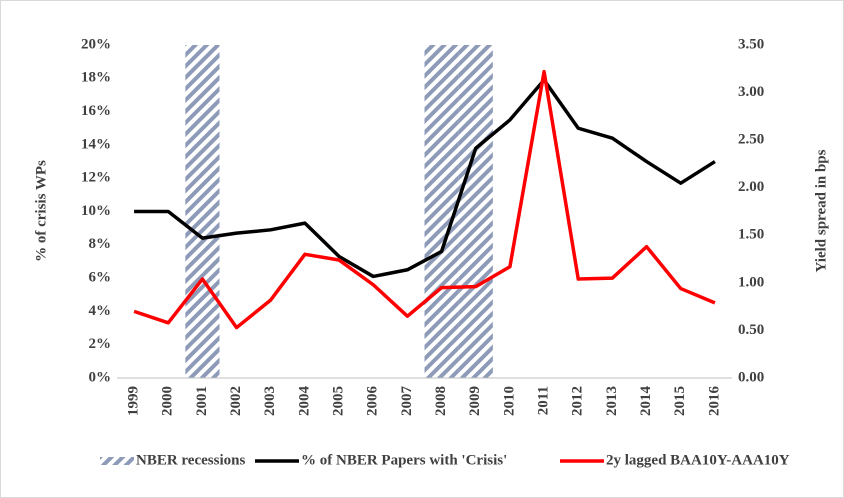  I want to click on legend-swatch, so click(117, 461).